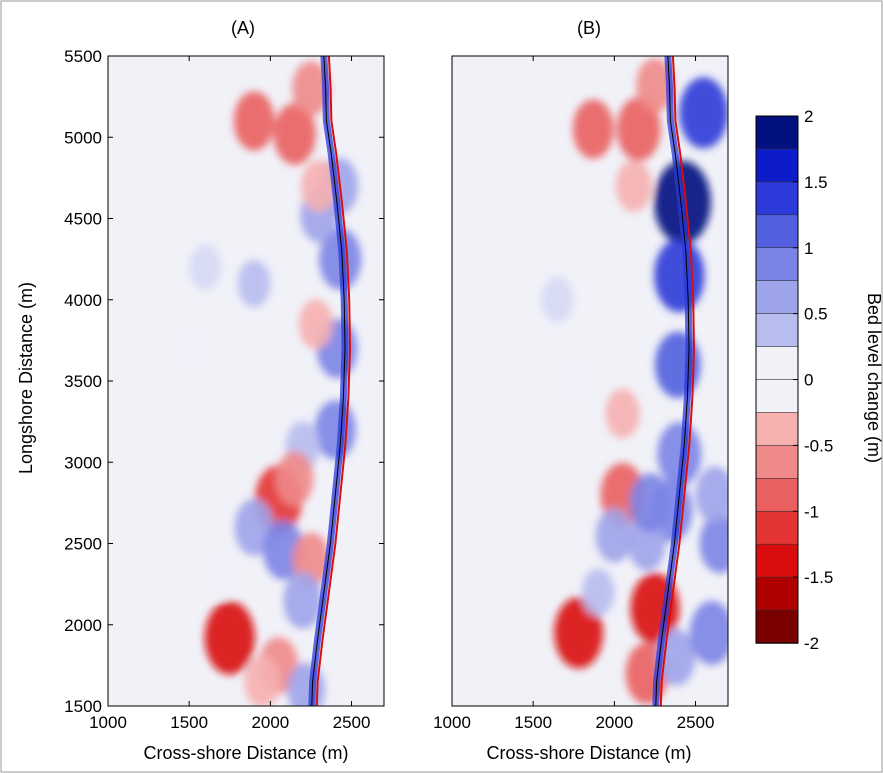 The width and height of the screenshot is (883, 773). Describe the element at coordinates (808, 248) in the screenshot. I see `colorbar-tick-label: 1` at that location.